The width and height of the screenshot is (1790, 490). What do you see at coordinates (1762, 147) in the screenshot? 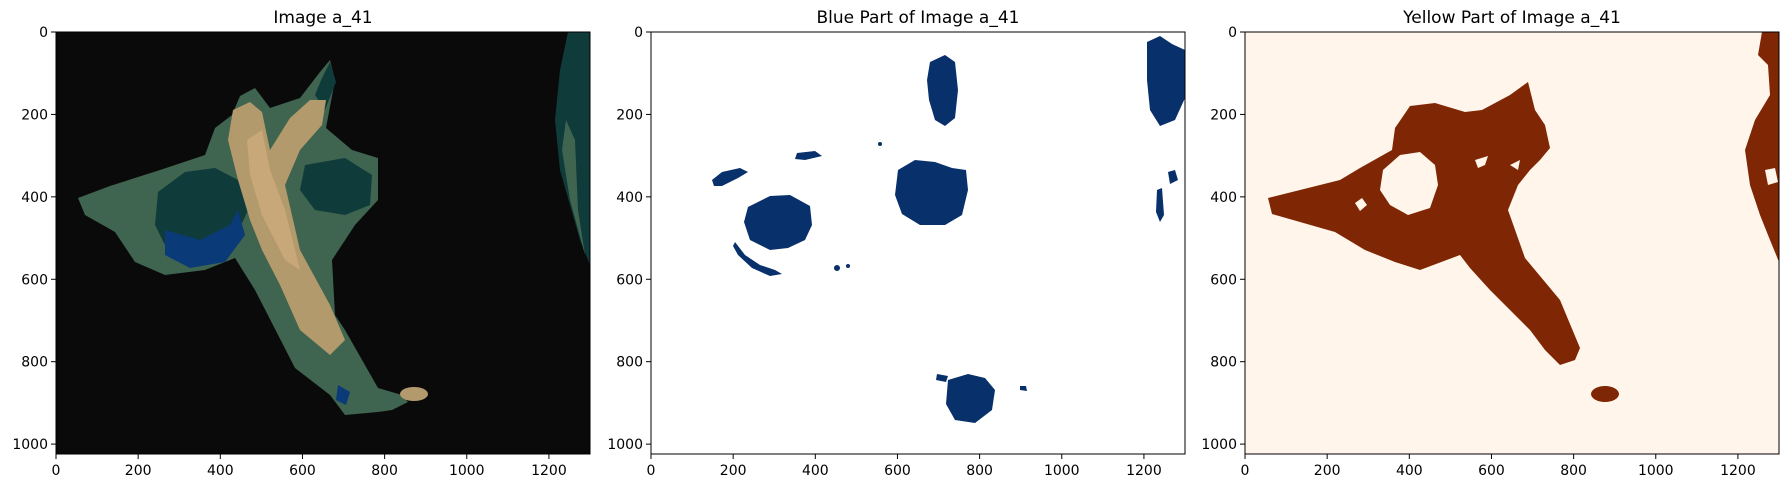
I see `mask-edge-blob` at bounding box center [1762, 147].